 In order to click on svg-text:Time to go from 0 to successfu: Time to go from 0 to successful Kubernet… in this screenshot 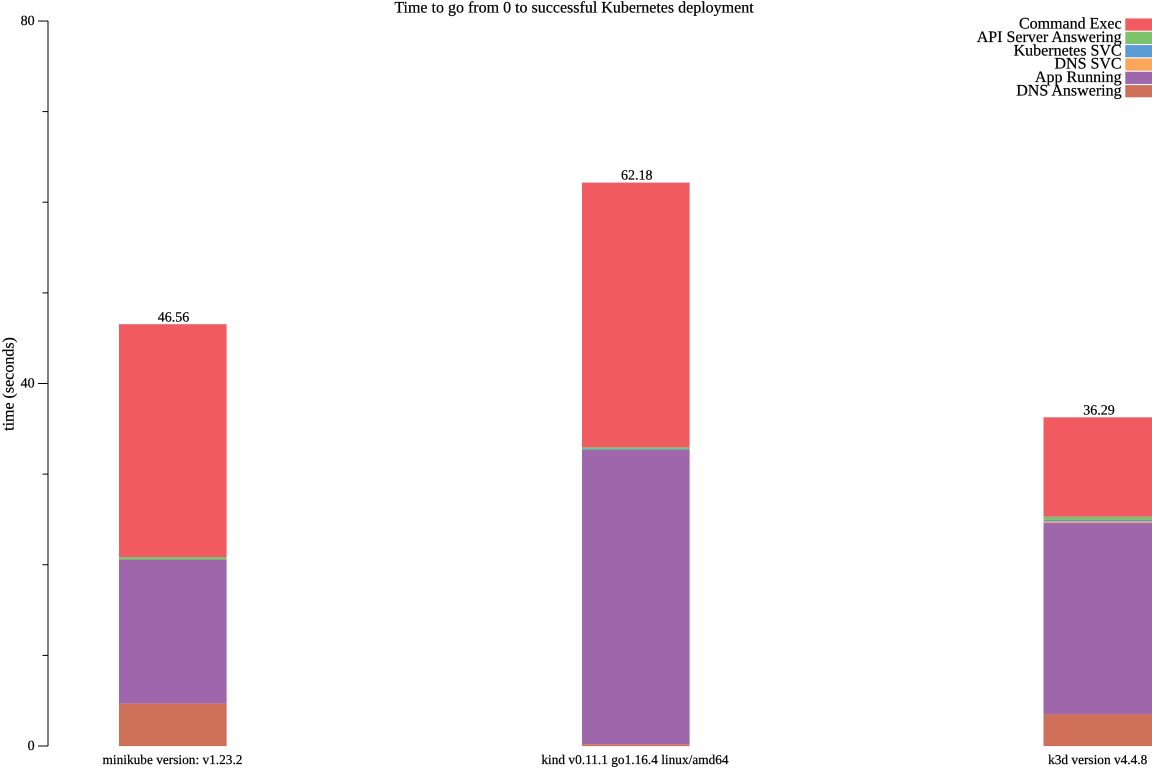, I will do `click(574, 8)`.